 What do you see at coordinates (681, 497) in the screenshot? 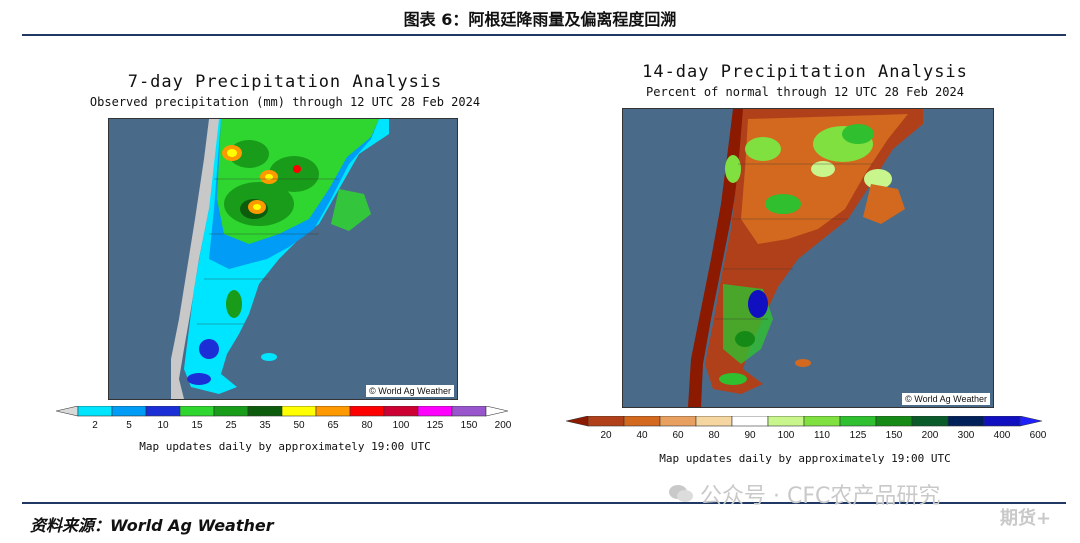
I see `wechat-icon` at bounding box center [681, 497].